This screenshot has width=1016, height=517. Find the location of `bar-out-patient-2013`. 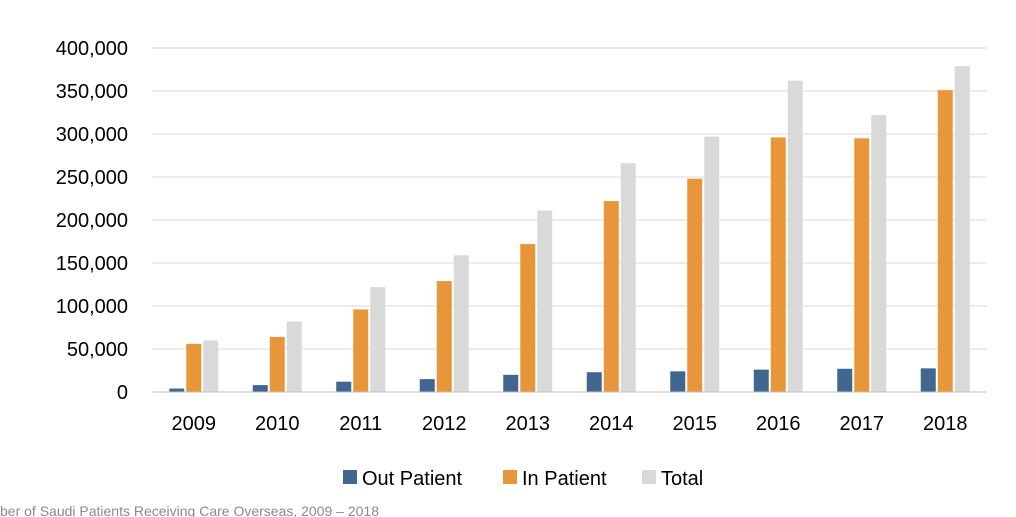

bar-out-patient-2013 is located at coordinates (511, 383).